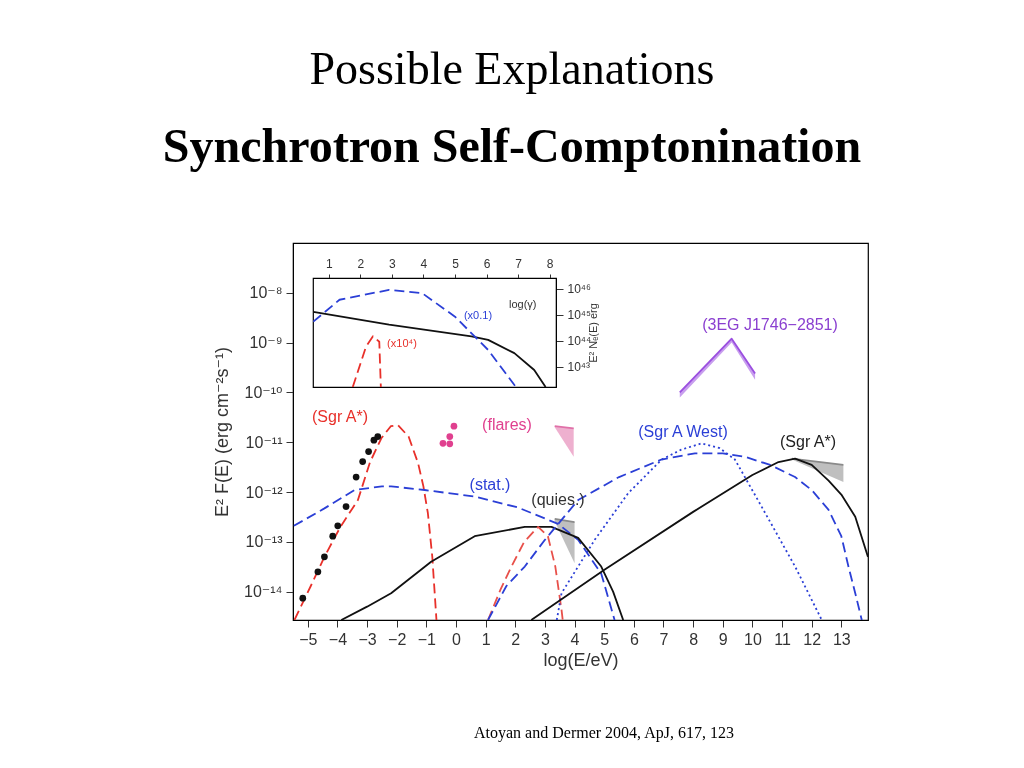  What do you see at coordinates (770, 325) in the screenshot?
I see `annotation: (3EG J1746−2851)` at bounding box center [770, 325].